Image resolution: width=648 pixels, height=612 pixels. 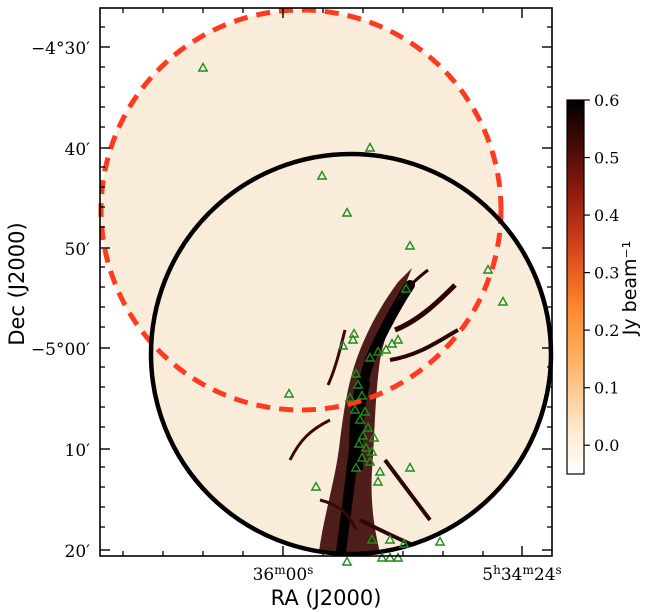 What do you see at coordinates (521, 574) in the screenshot?
I see `x-tick-label: 5h34m24s` at bounding box center [521, 574].